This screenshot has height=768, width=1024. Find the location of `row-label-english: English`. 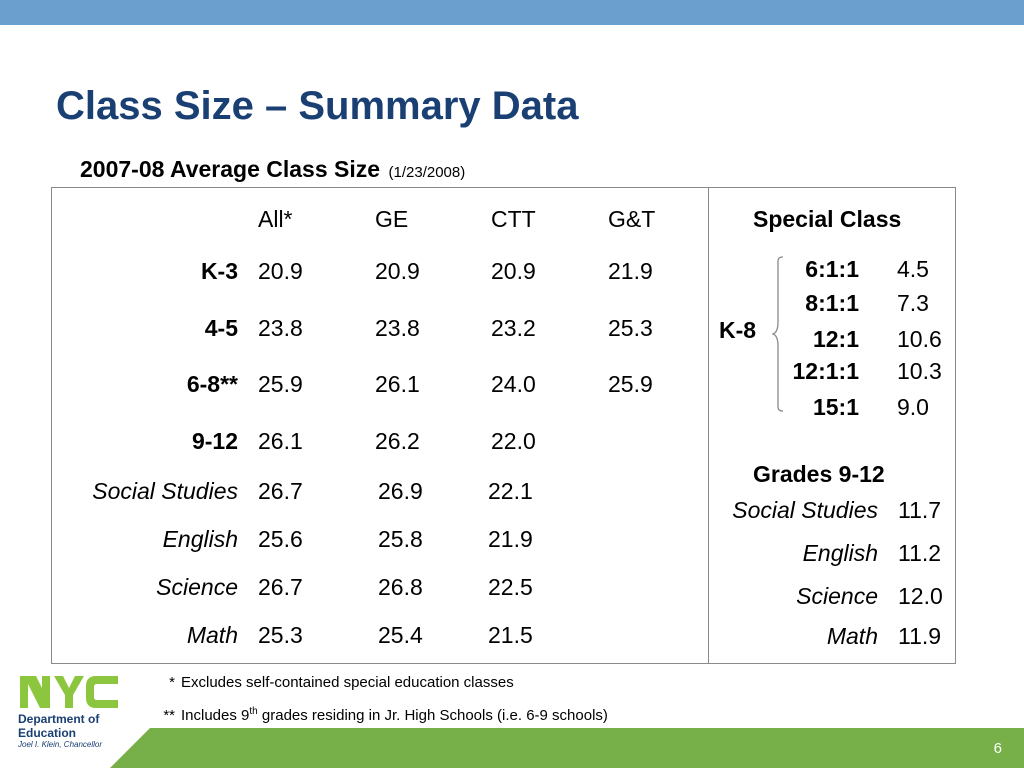

row-label-english: English is located at coordinates (200, 539).